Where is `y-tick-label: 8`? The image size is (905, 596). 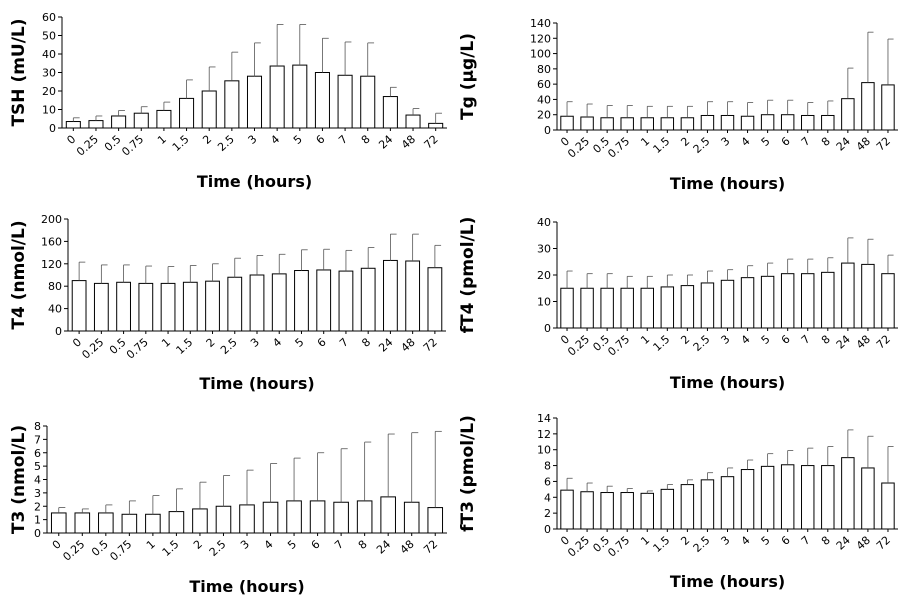 y-tick-label: 8 is located at coordinates (547, 466).